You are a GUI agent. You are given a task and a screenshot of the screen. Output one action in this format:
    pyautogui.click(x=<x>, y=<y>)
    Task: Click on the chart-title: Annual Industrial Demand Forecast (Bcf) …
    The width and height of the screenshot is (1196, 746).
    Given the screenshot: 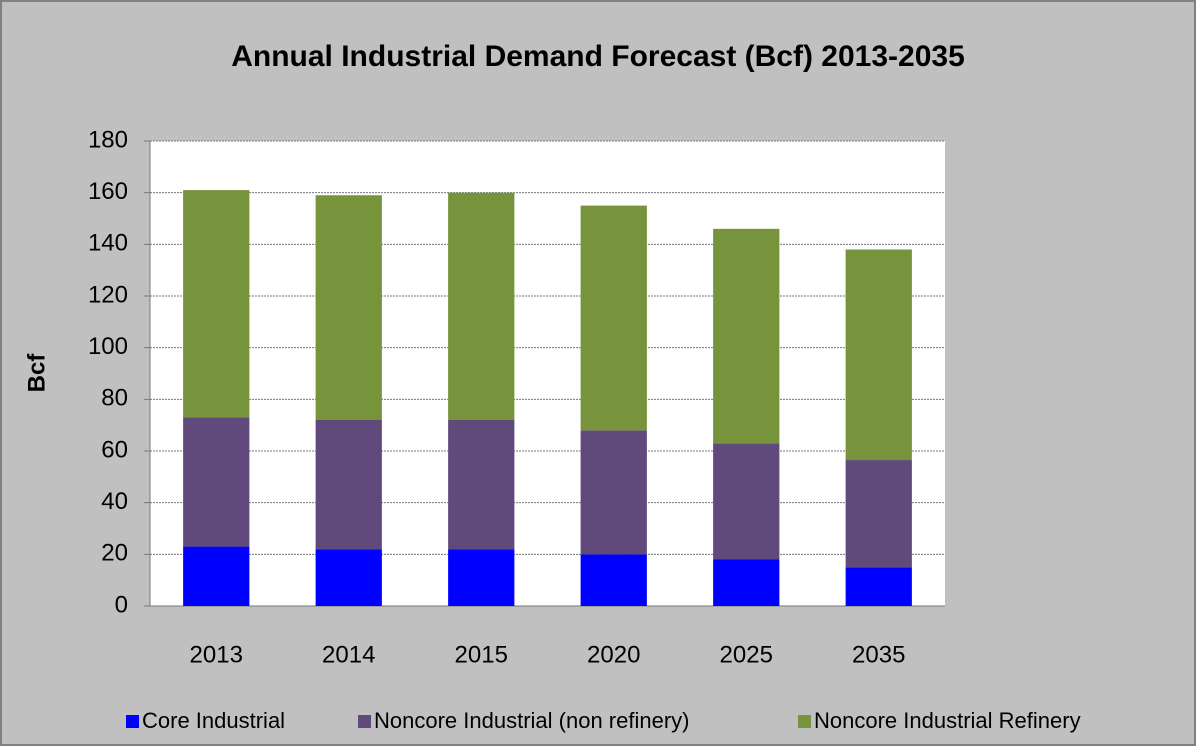 What is the action you would take?
    pyautogui.click(x=598, y=56)
    